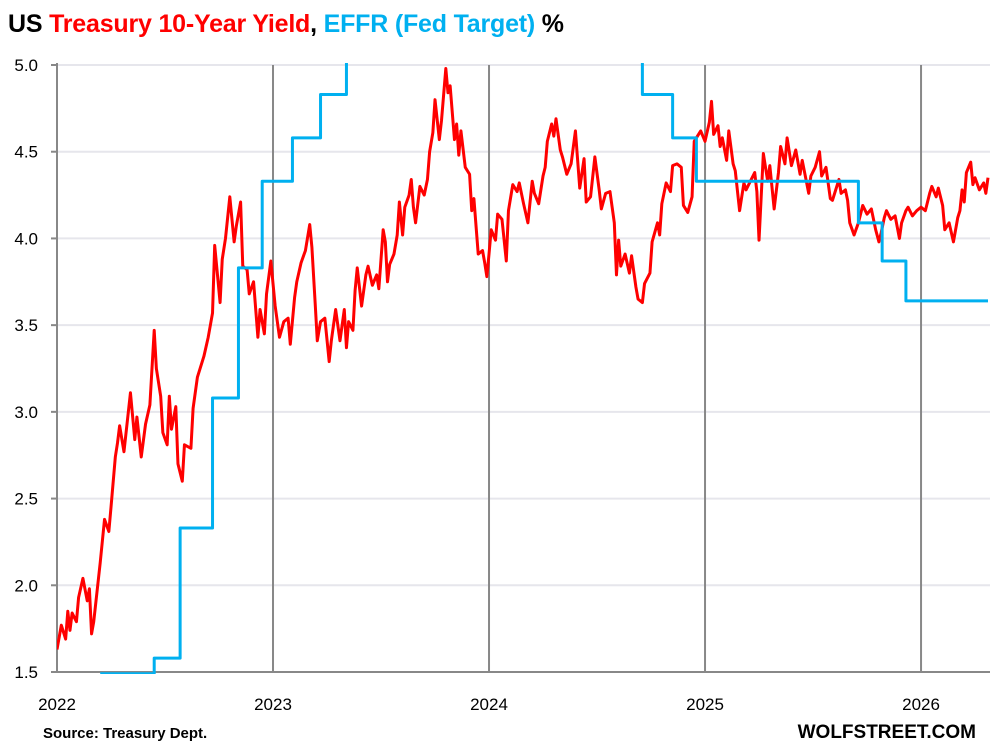 The width and height of the screenshot is (998, 750). What do you see at coordinates (26, 369) in the screenshot?
I see `y-axis-labels: 1.5 2.0 2.5 3.0 3.5 4.0 4.5 5.0` at bounding box center [26, 369].